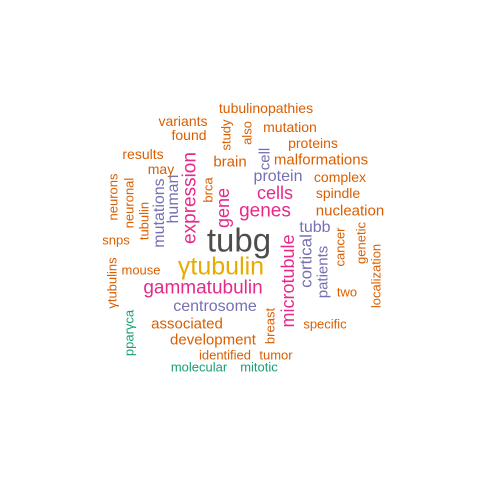 This screenshot has width=480, height=480. What do you see at coordinates (226, 135) in the screenshot?
I see `word-study: study` at bounding box center [226, 135].